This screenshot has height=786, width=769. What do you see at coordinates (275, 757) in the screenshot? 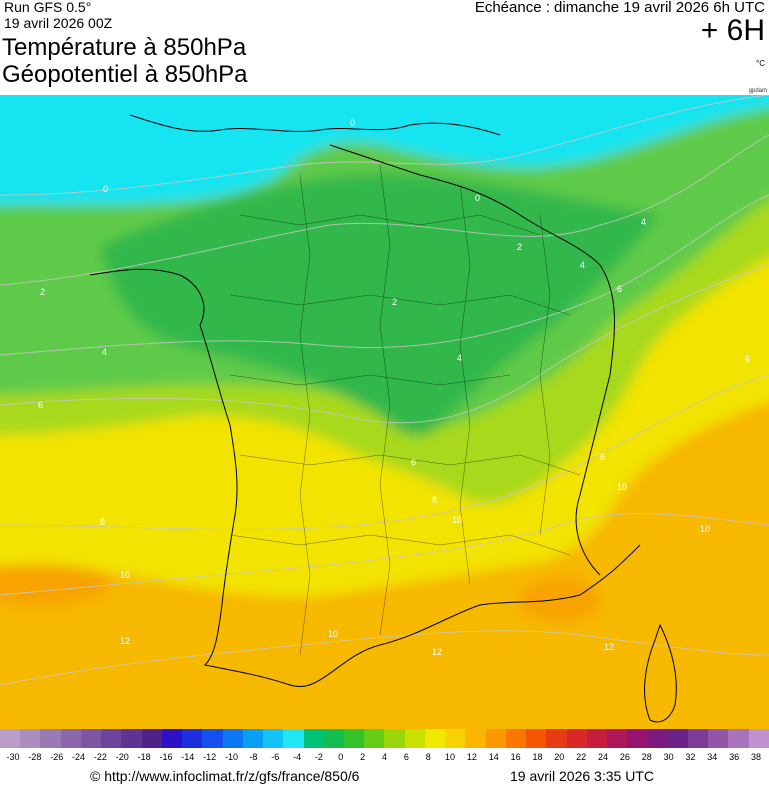
I see `legend-tick-label: -6` at bounding box center [275, 757].